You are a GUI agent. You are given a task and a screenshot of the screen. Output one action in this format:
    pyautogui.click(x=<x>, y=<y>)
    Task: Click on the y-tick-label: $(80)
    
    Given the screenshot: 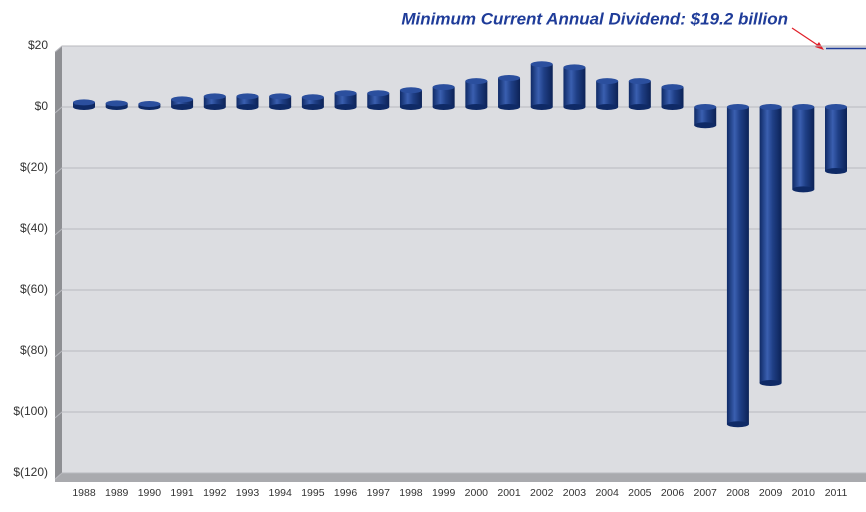 What is the action you would take?
    pyautogui.click(x=34, y=350)
    